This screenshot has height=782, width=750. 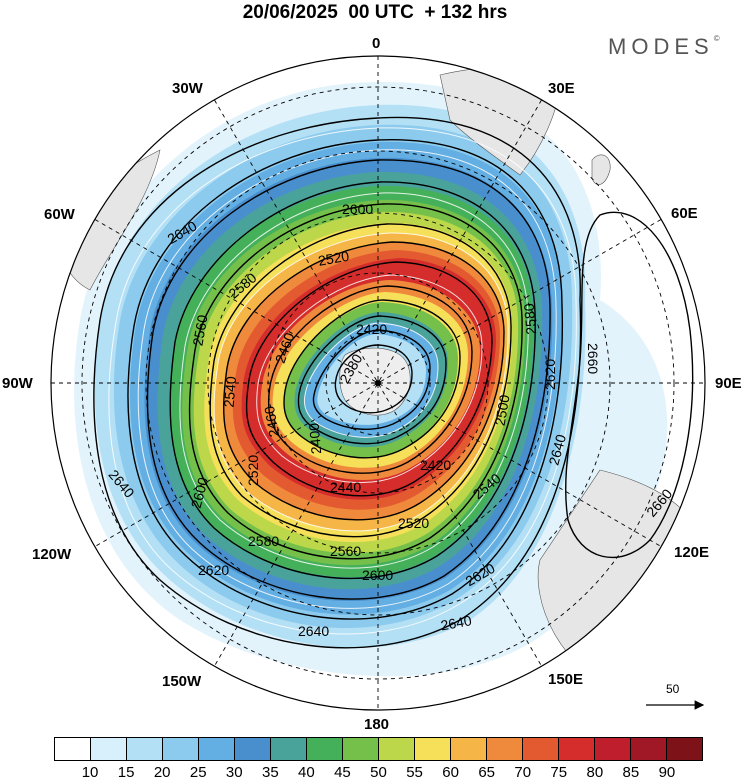 What do you see at coordinates (234, 772) in the screenshot?
I see `colorbar-tick-label: 30` at bounding box center [234, 772].